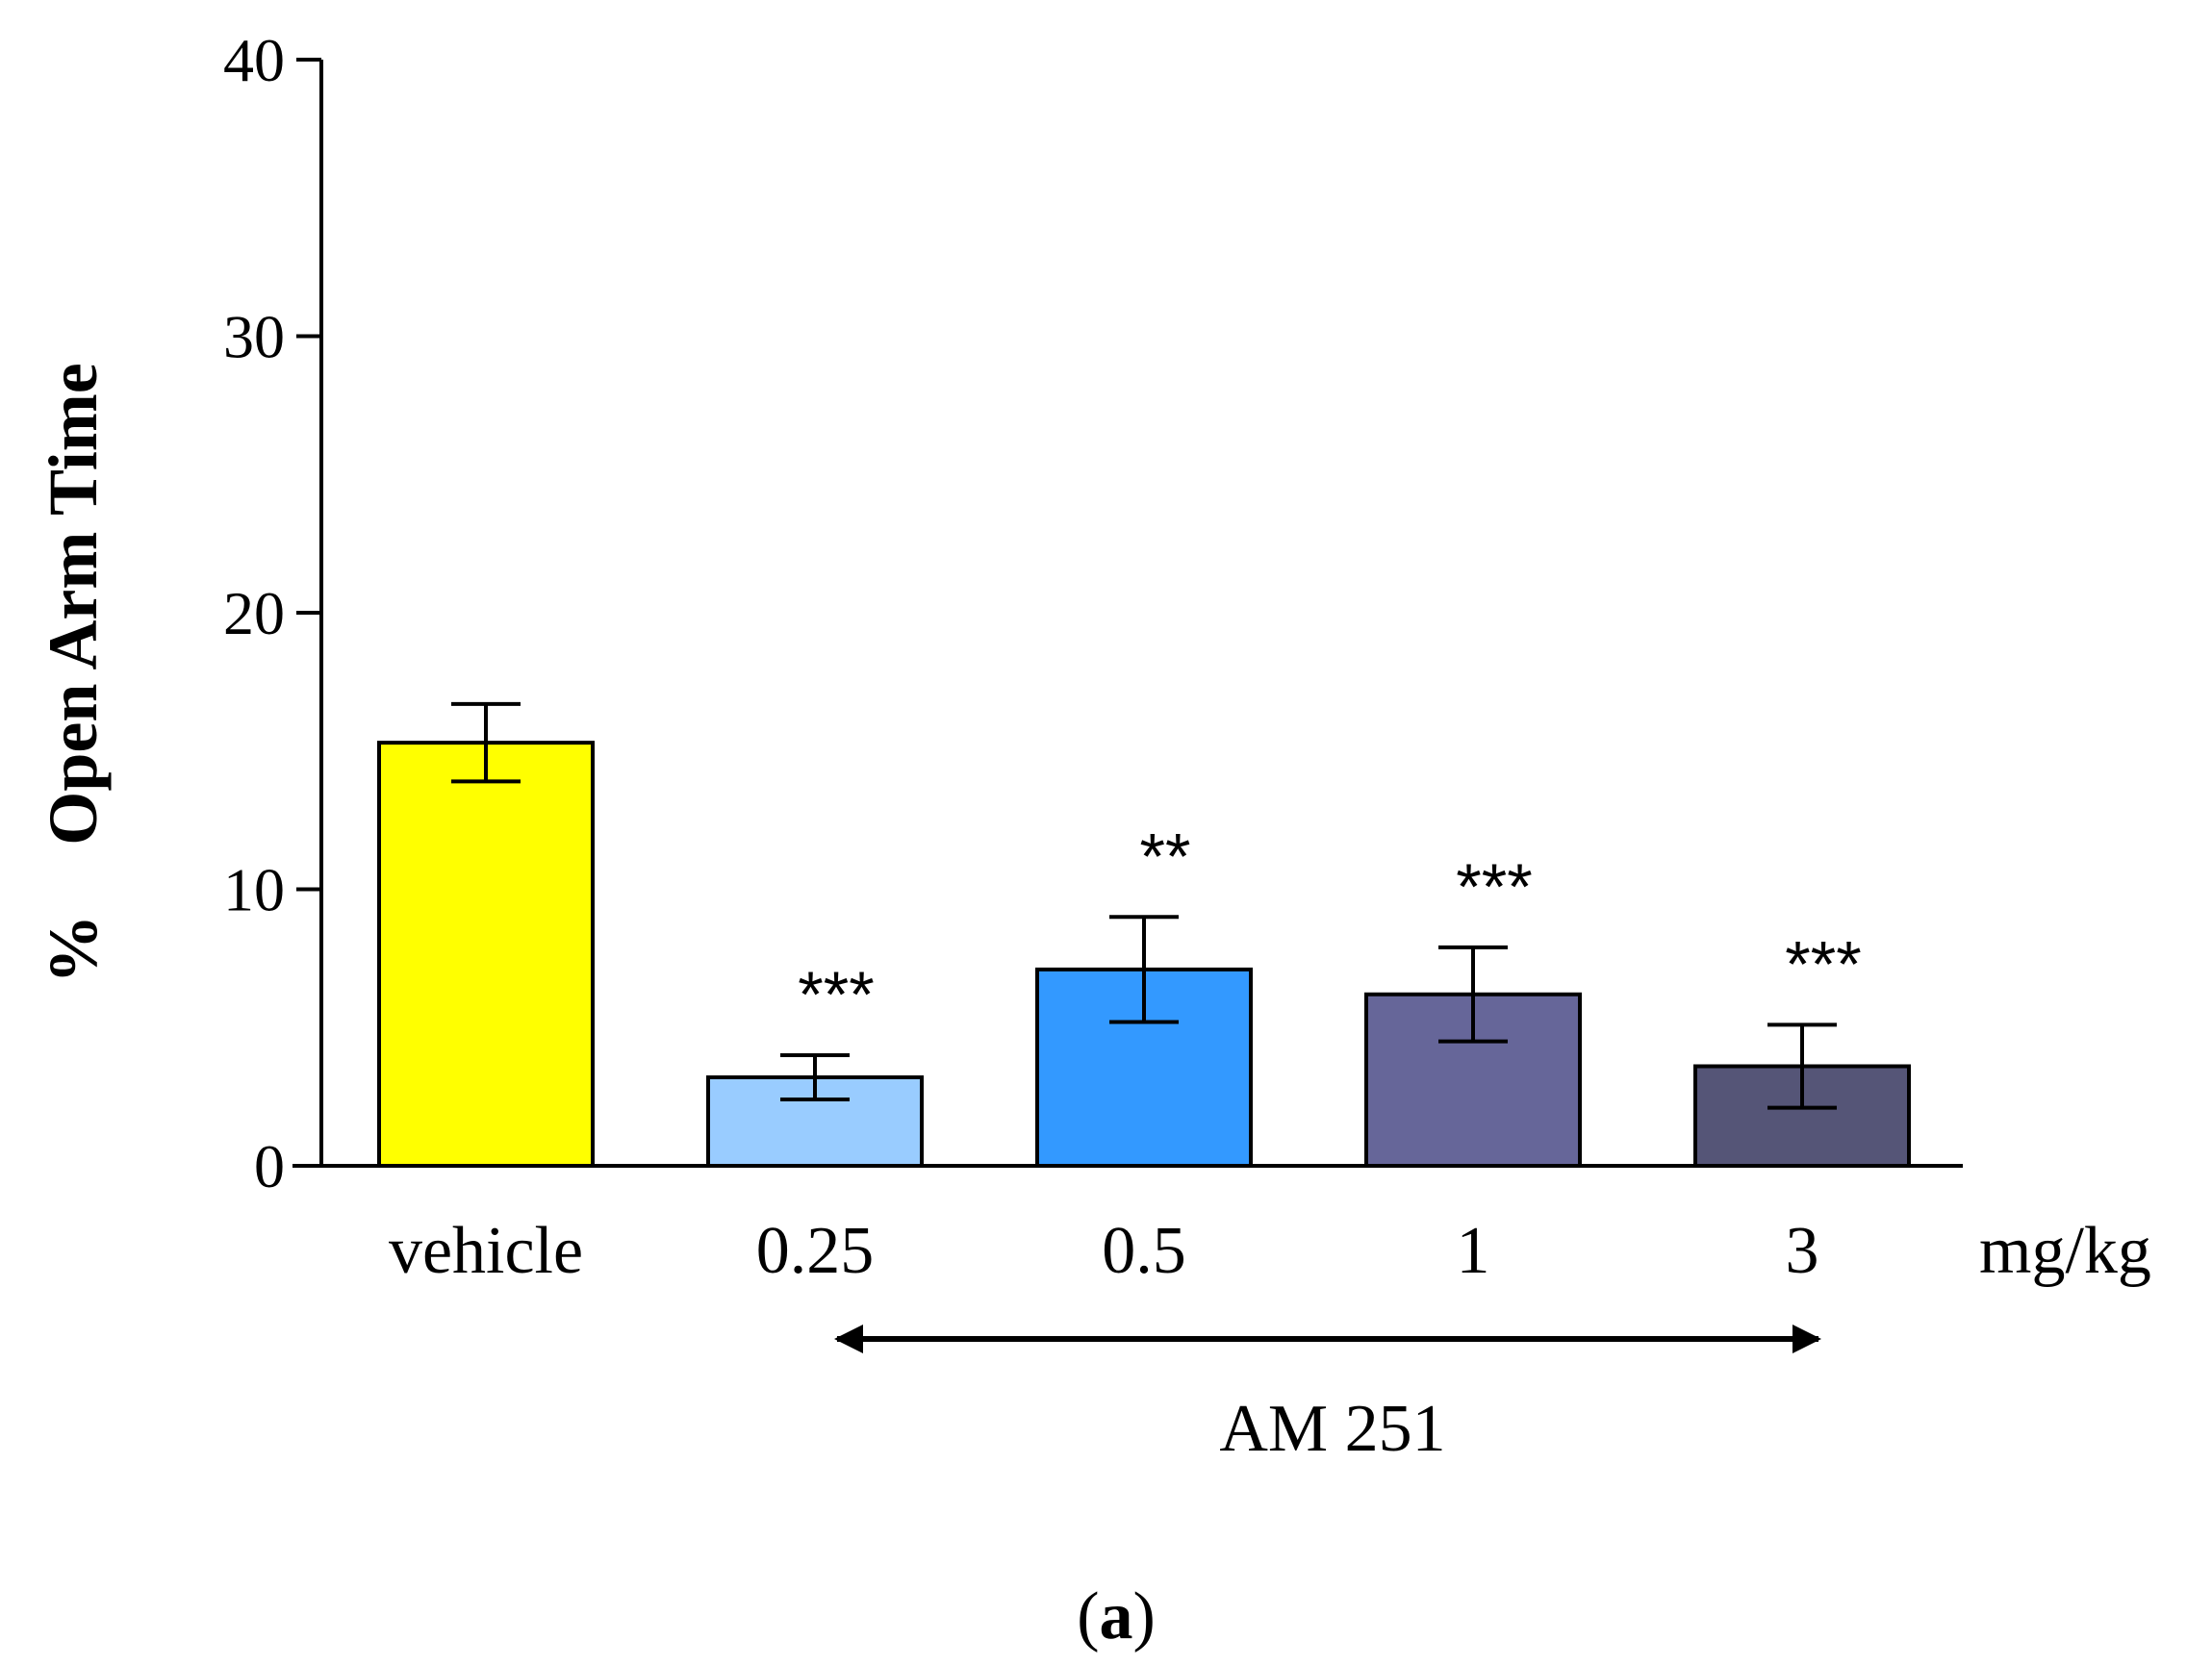 This screenshot has width=2212, height=1666. What do you see at coordinates (1165, 857) in the screenshot?
I see `significance-label: **` at bounding box center [1165, 857].